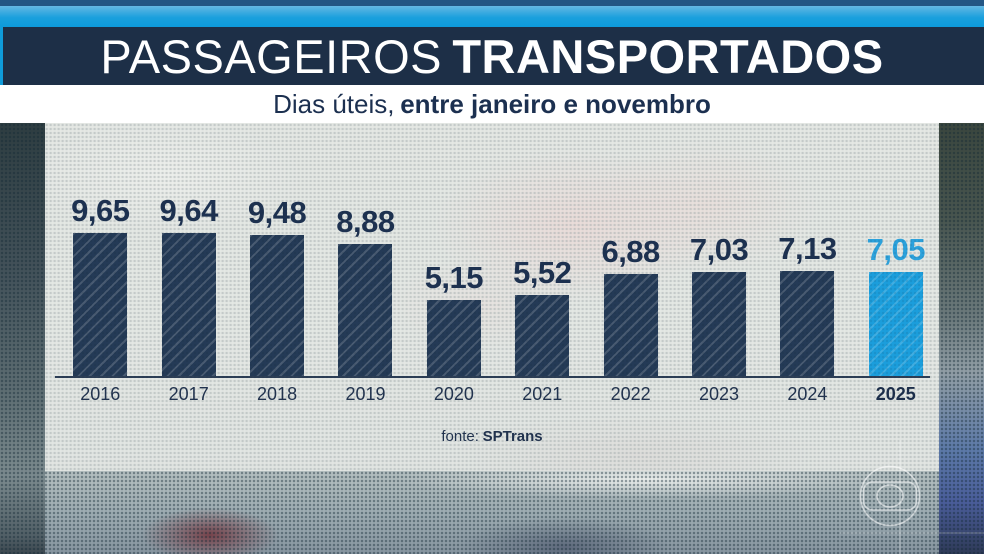 This screenshot has width=984, height=554. I want to click on bar-value-label-2024: 7,13, so click(807, 248).